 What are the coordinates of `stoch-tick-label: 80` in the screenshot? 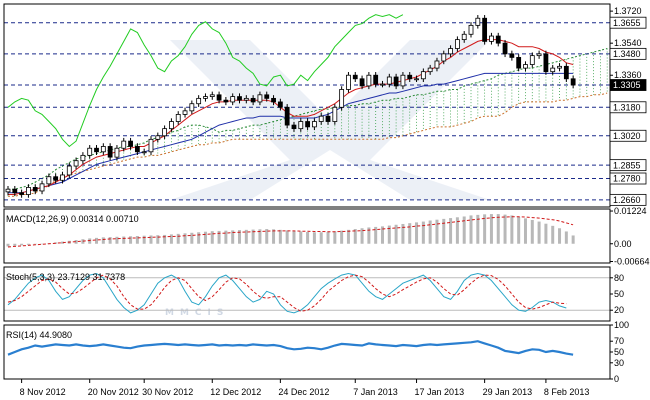 It's located at (619, 278).